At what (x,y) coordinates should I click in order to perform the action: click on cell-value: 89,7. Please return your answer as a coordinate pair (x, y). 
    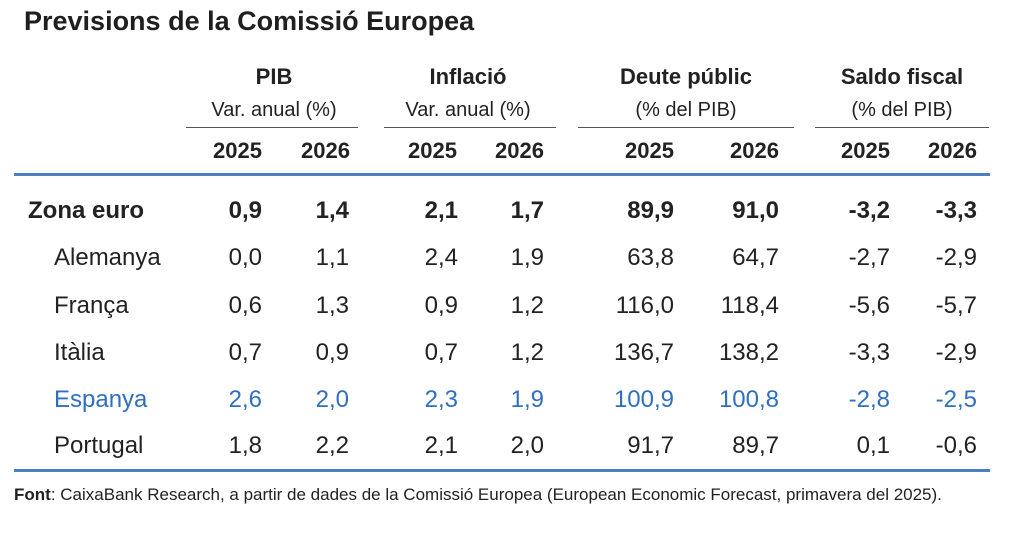
    Looking at the image, I should click on (755, 445).